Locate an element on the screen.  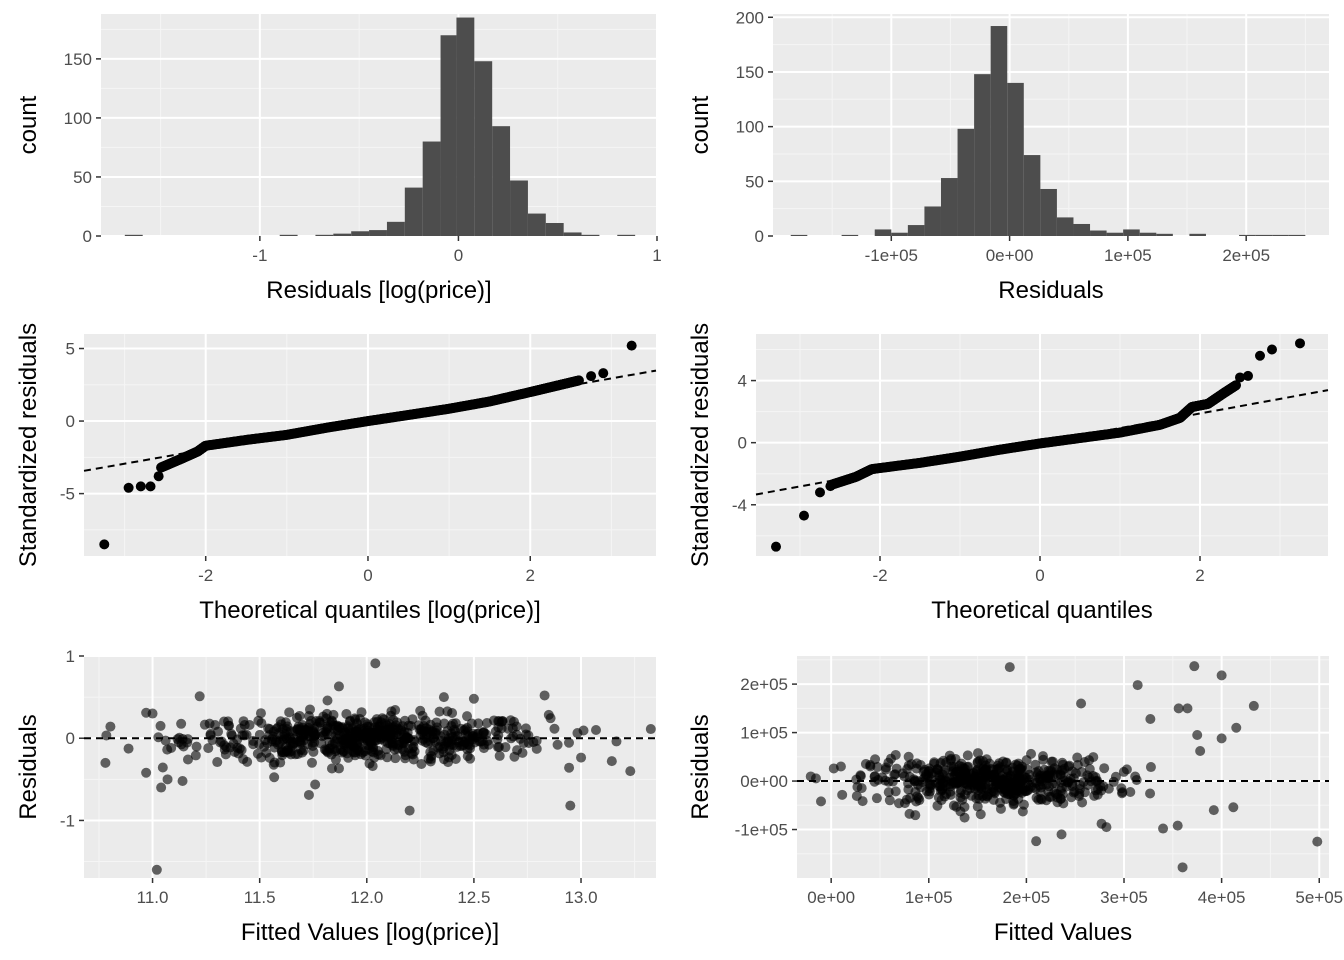
y-axis-title: count is located at coordinates (28, 124).